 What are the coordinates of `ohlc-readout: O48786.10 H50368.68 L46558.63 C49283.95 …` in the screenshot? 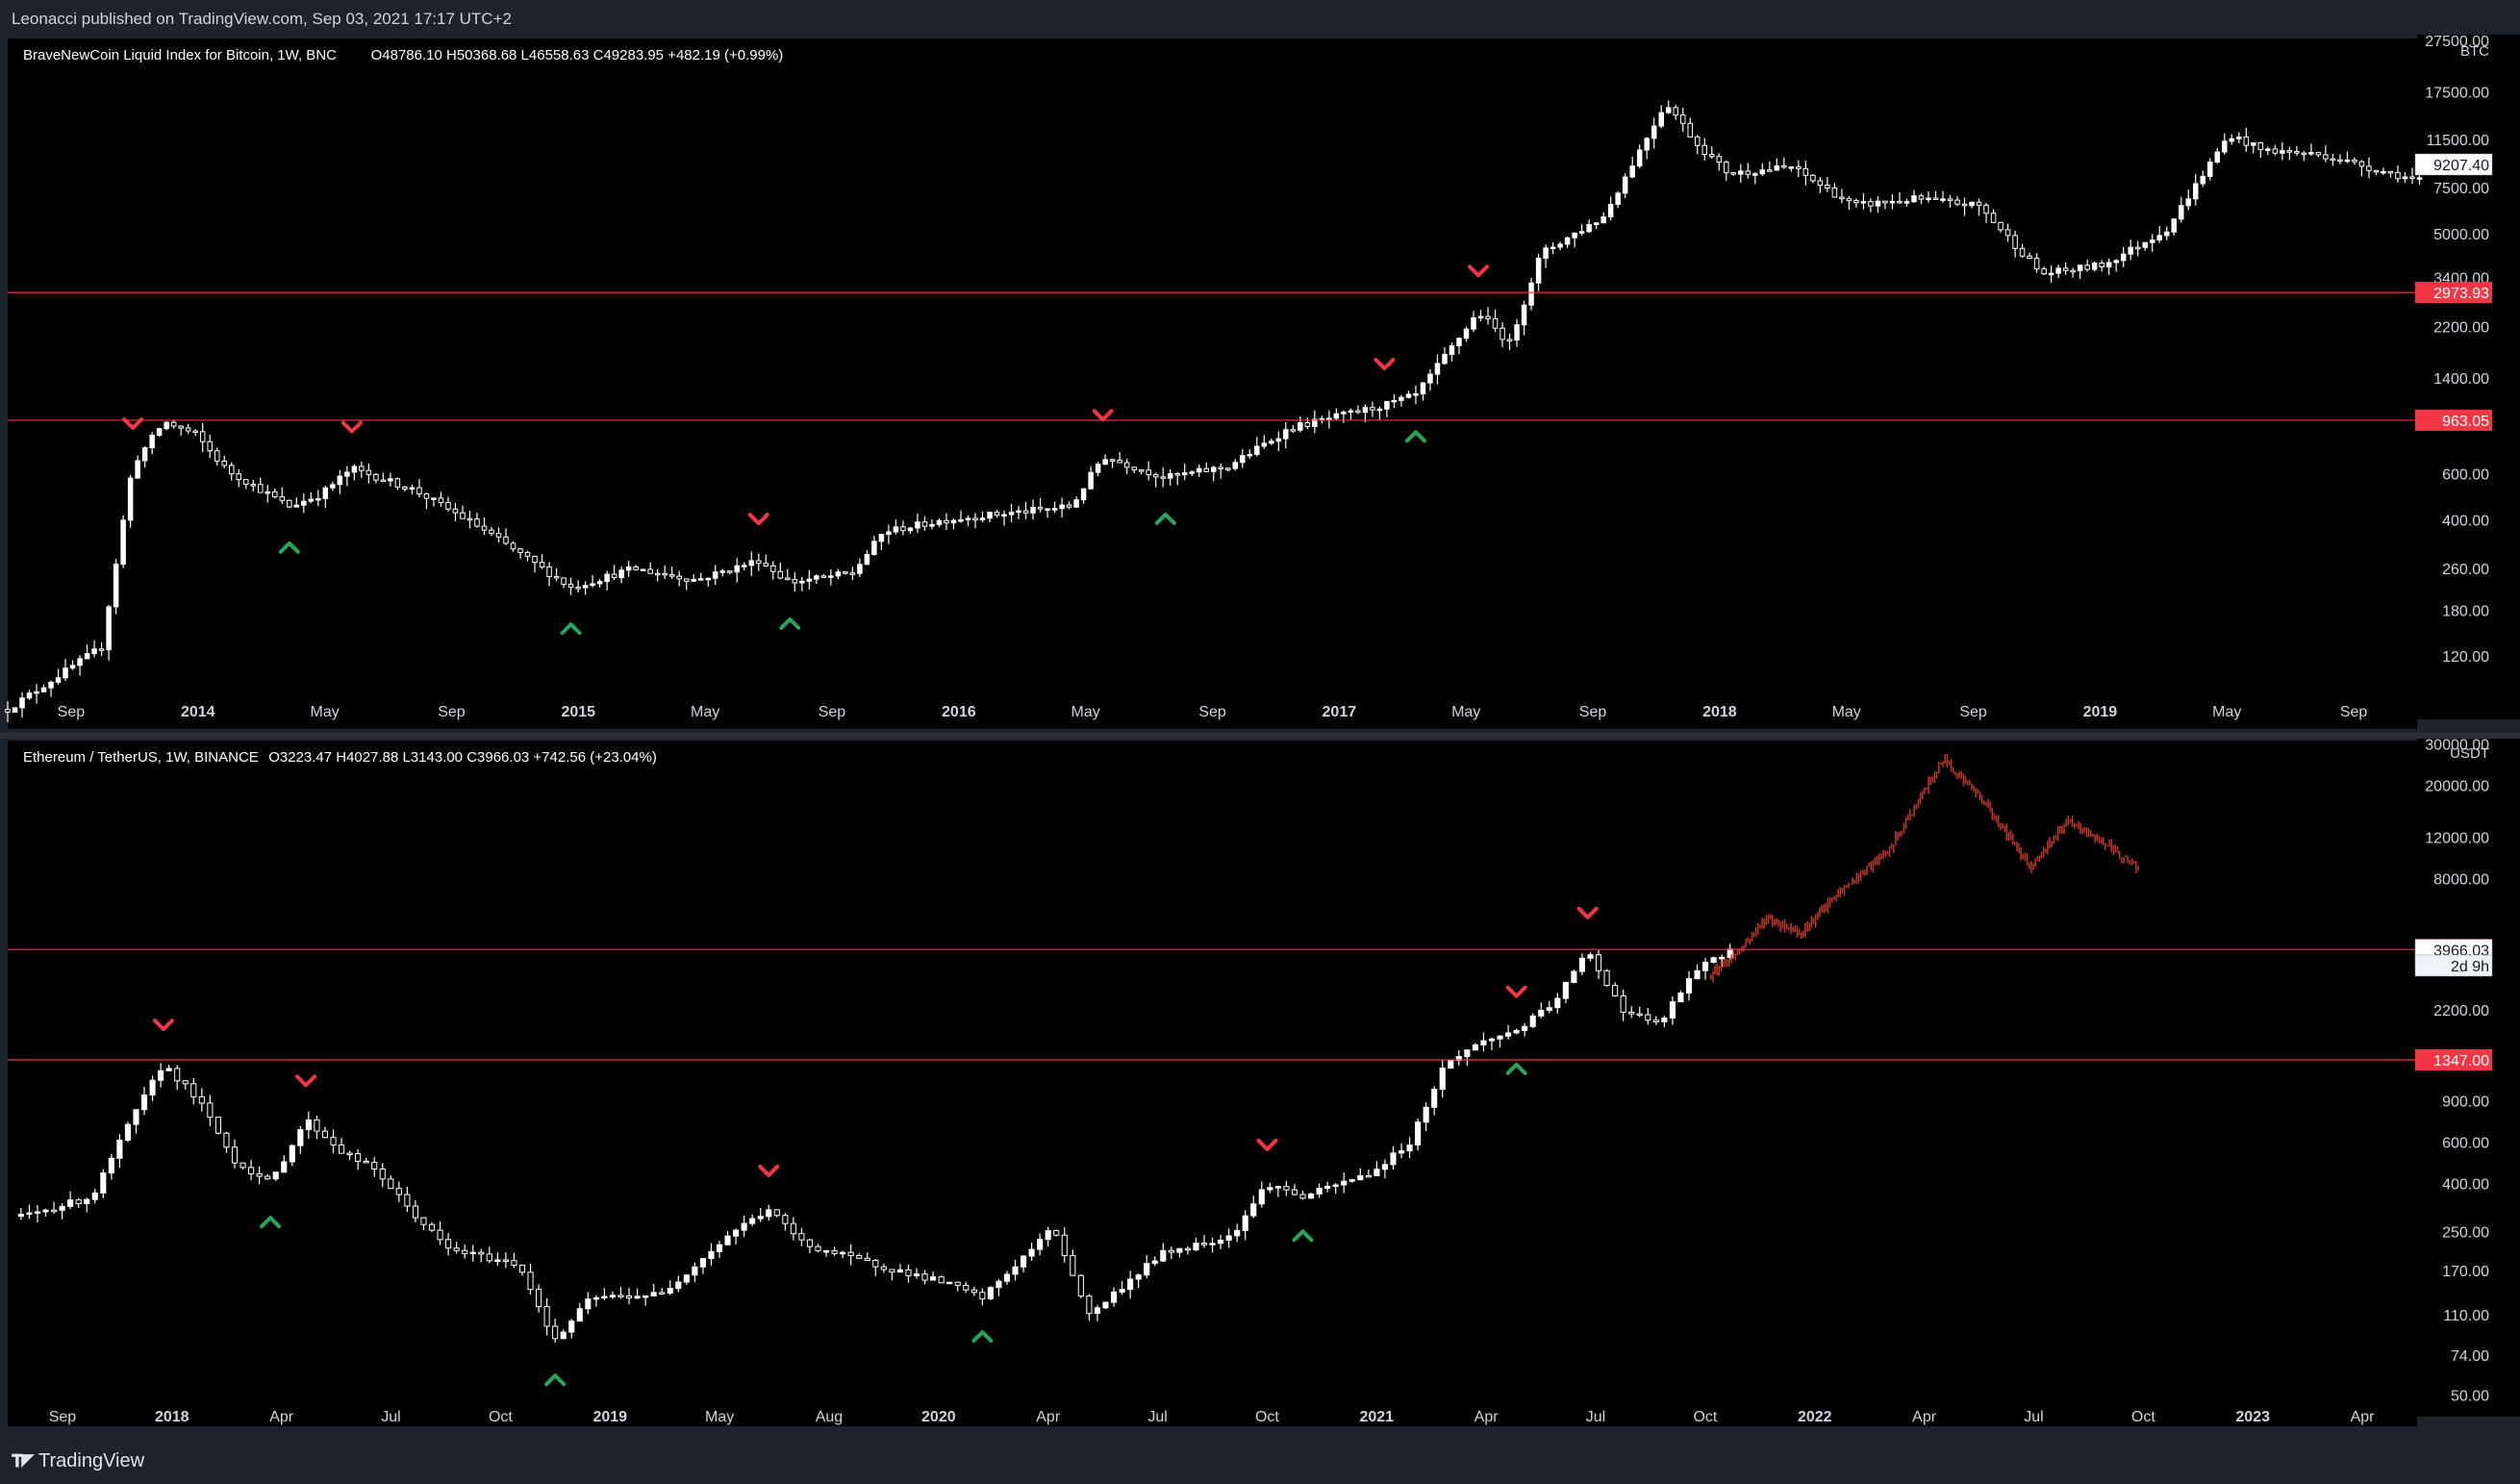 It's located at (578, 55).